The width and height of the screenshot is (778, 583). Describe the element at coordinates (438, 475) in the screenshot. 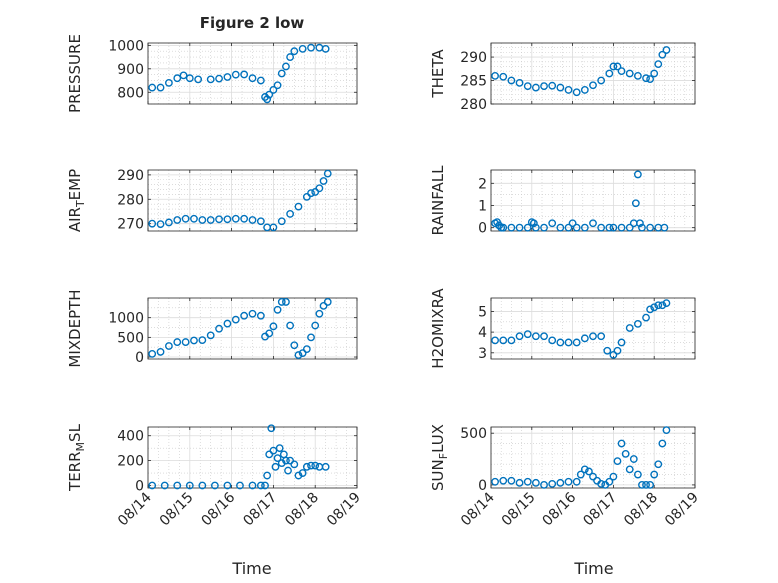

I see `y-axis-label-part: SUN` at that location.